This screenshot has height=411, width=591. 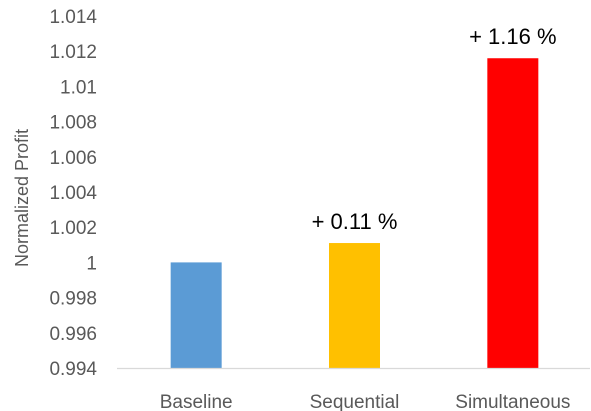 What do you see at coordinates (196, 401) in the screenshot?
I see `x-category-label: Baseline` at bounding box center [196, 401].